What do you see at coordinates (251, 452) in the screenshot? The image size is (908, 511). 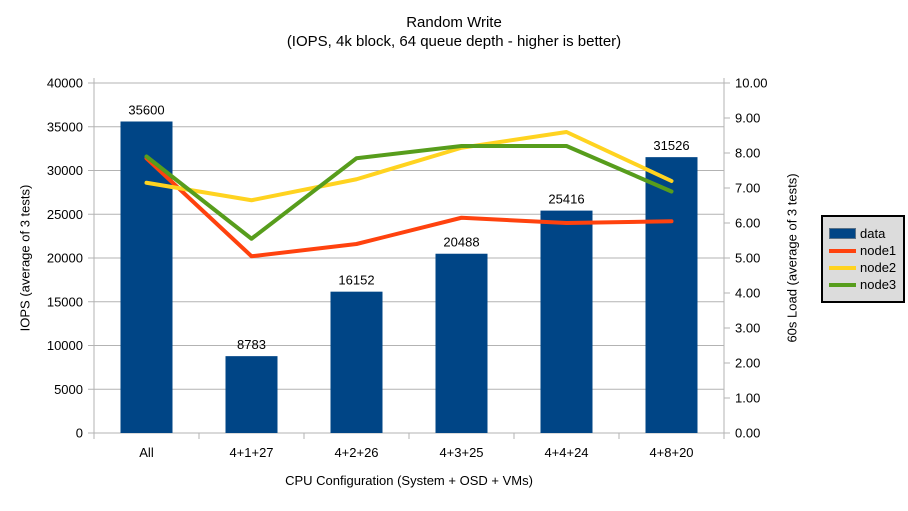 I see `x-axis-category-label: 4+1+27` at bounding box center [251, 452].